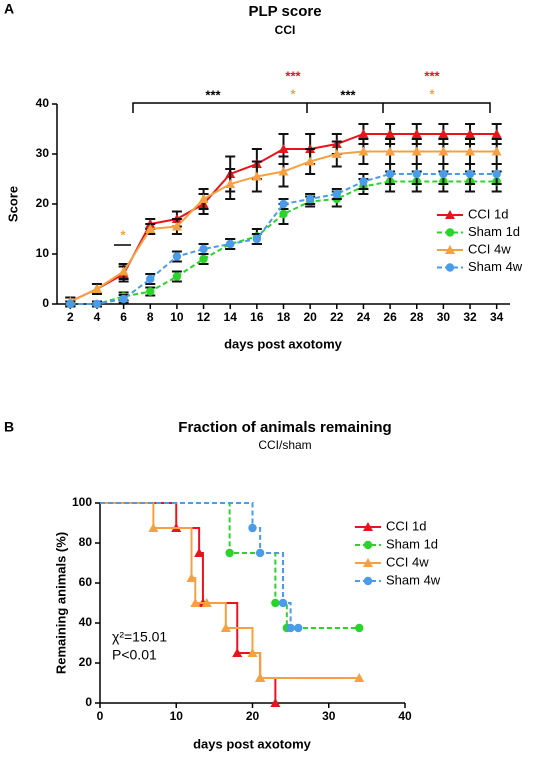 This screenshot has height=757, width=536. I want to click on x-tick-label: 10, so click(177, 716).